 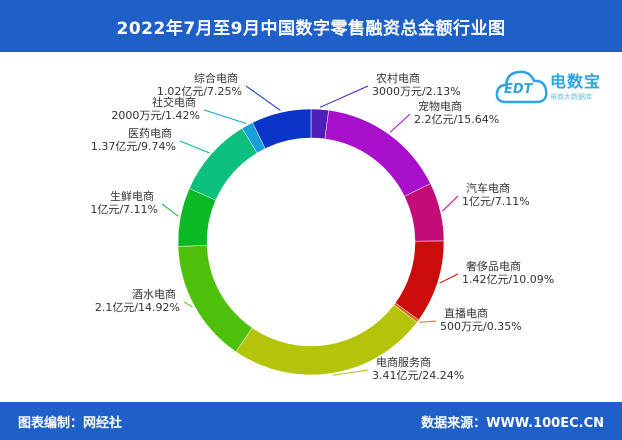 I want to click on chart-title-bar: 2022年7月至9月中国数字零售融资总金额行业图, so click(x=311, y=26).